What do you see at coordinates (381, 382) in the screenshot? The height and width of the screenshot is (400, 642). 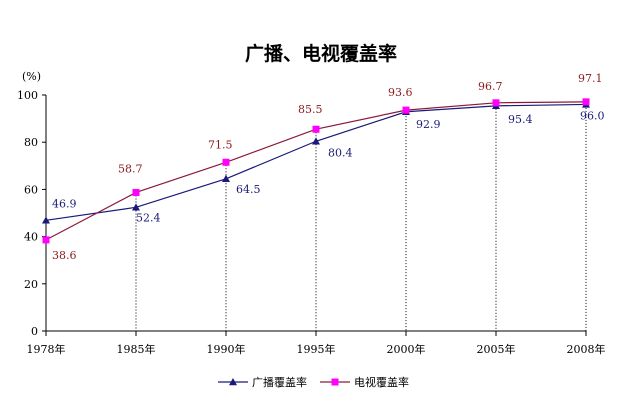 I see `legend-label: 电视覆盖率` at bounding box center [381, 382].